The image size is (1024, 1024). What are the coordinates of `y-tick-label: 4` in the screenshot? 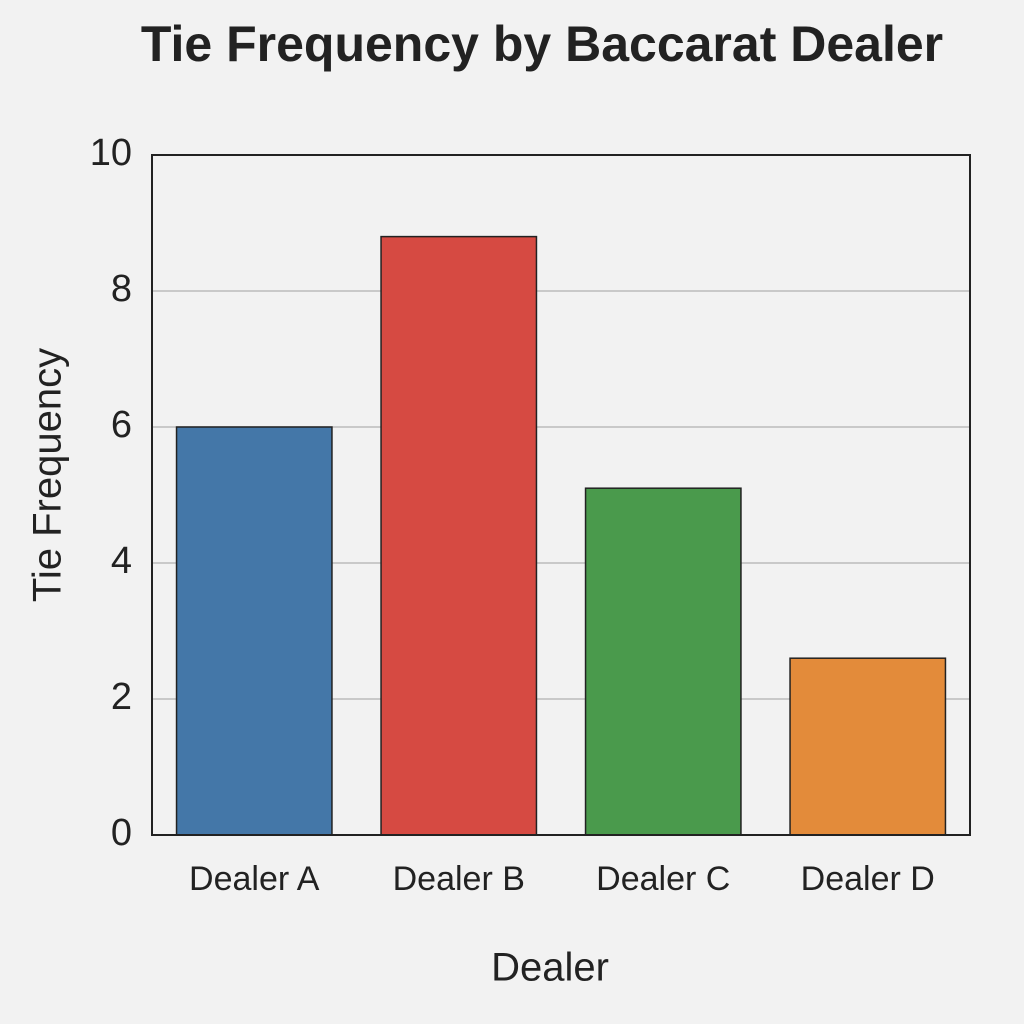 It's located at (121, 561).